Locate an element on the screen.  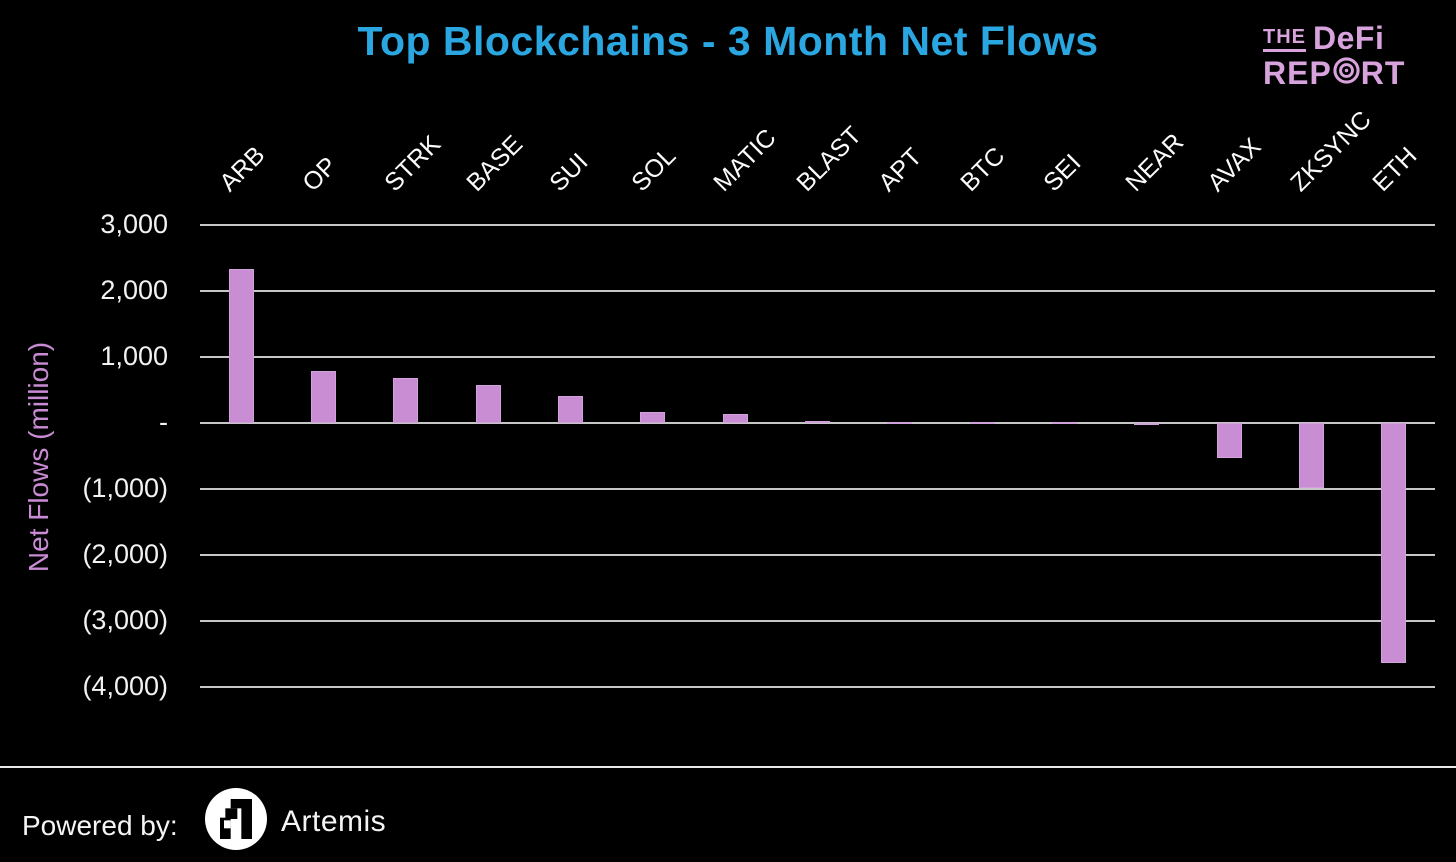
footer-divider is located at coordinates (728, 767).